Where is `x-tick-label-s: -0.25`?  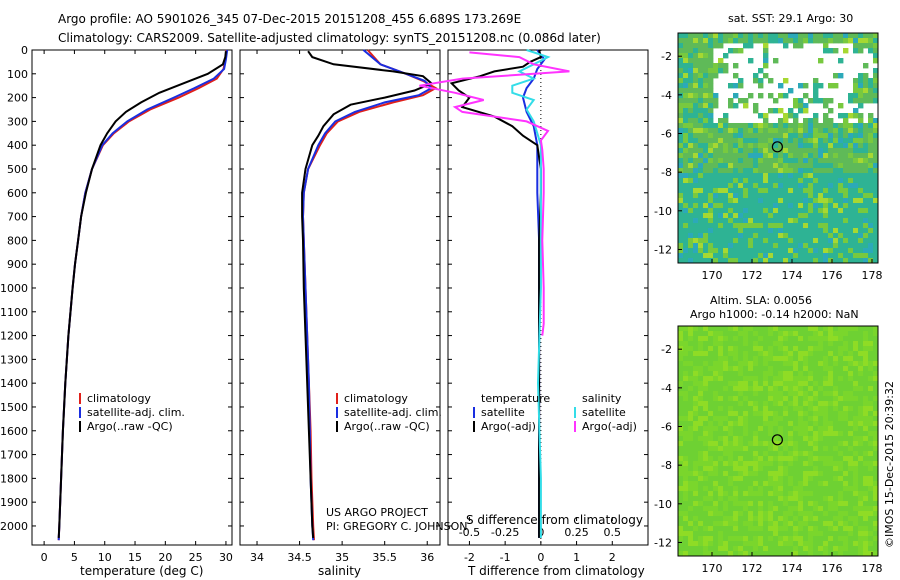
x-tick-label-s: -0.25 is located at coordinates (505, 532).